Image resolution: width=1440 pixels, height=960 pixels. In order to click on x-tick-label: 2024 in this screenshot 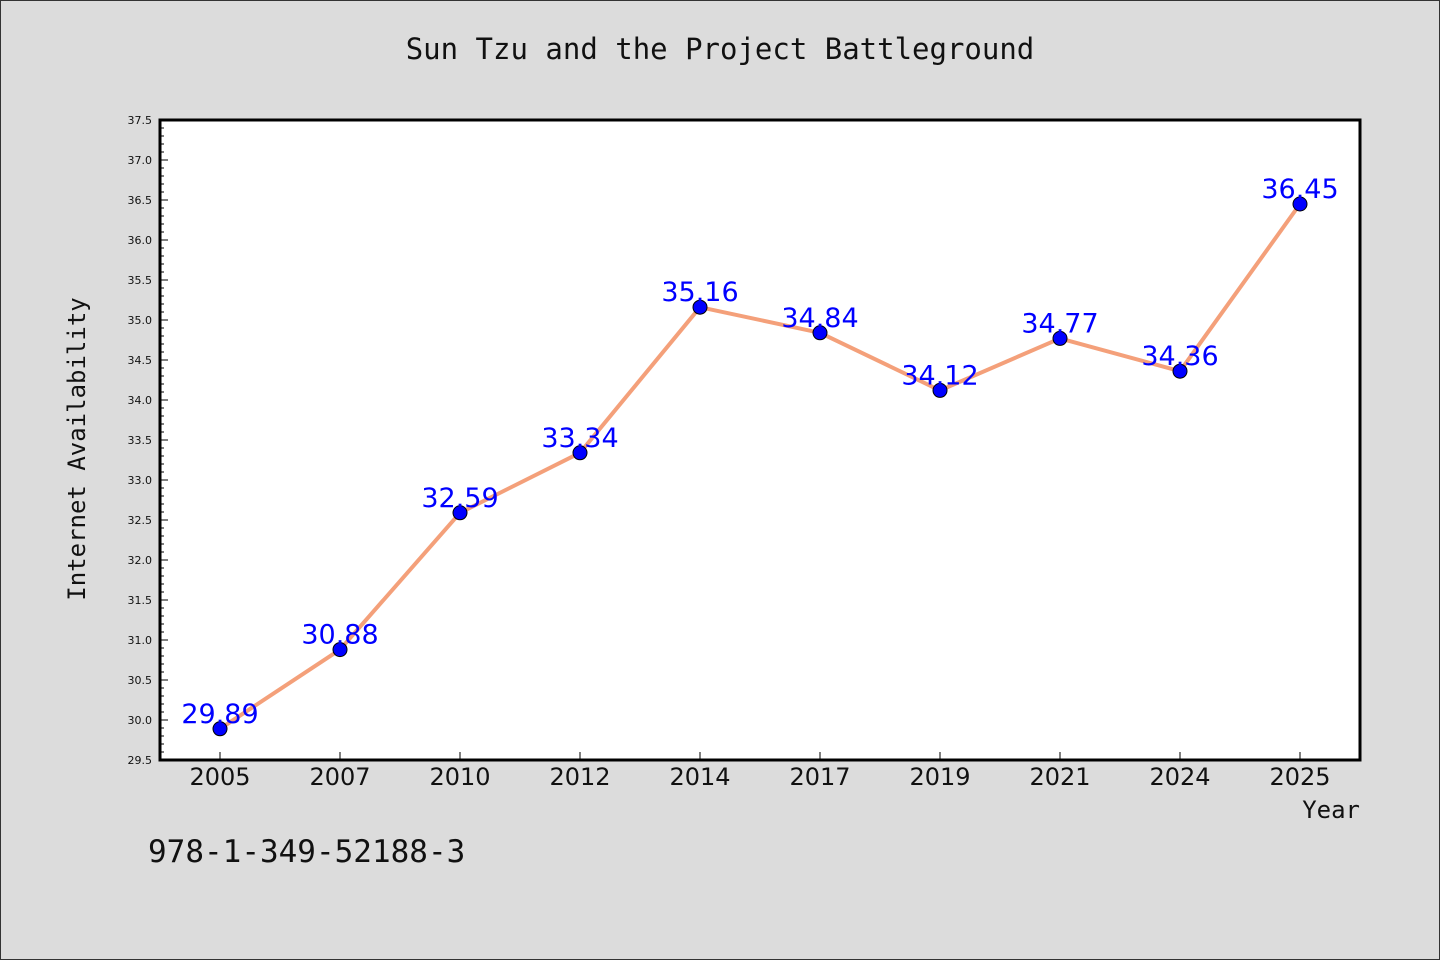, I will do `click(1179, 777)`.